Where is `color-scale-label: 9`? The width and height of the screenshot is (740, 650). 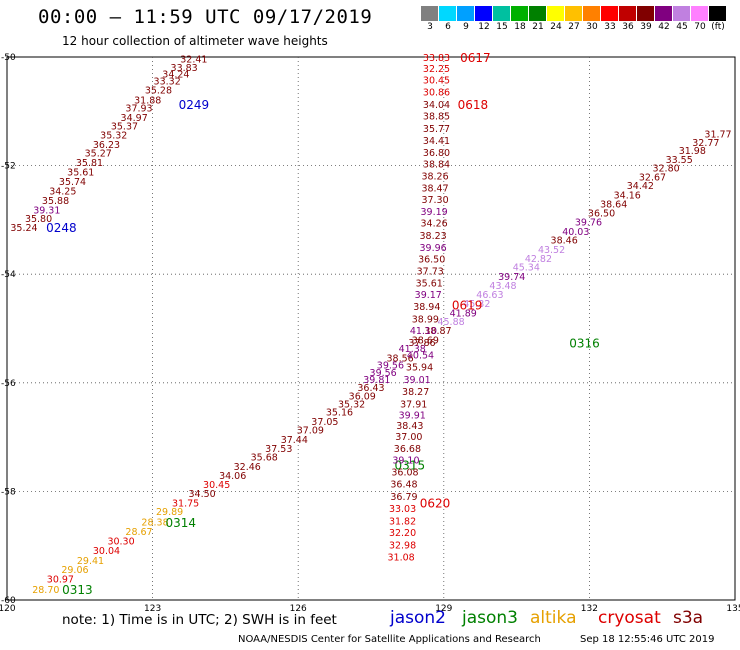
color-scale-label: 9 is located at coordinates (466, 27).